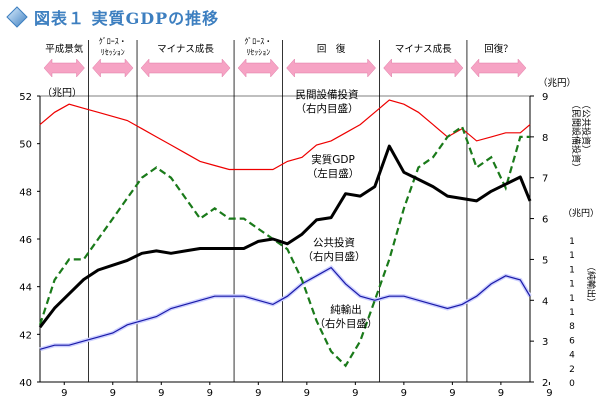 The height and width of the screenshot is (408, 600). Describe the element at coordinates (545, 260) in the screenshot. I see `right1-tick-label: 5` at that location.